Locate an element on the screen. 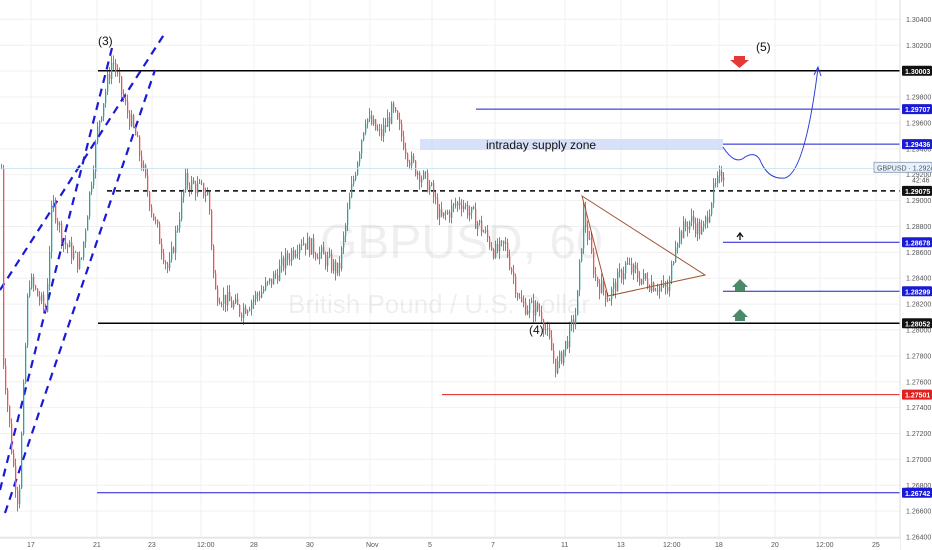 This screenshot has width=932, height=550. time-tick-label: 25 is located at coordinates (876, 545).